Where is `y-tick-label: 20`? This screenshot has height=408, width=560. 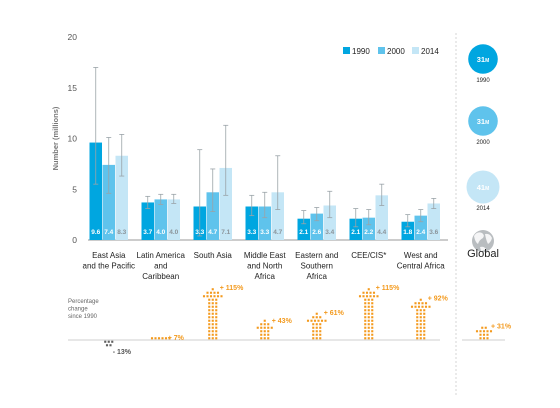 y-tick-label: 20 is located at coordinates (73, 37).